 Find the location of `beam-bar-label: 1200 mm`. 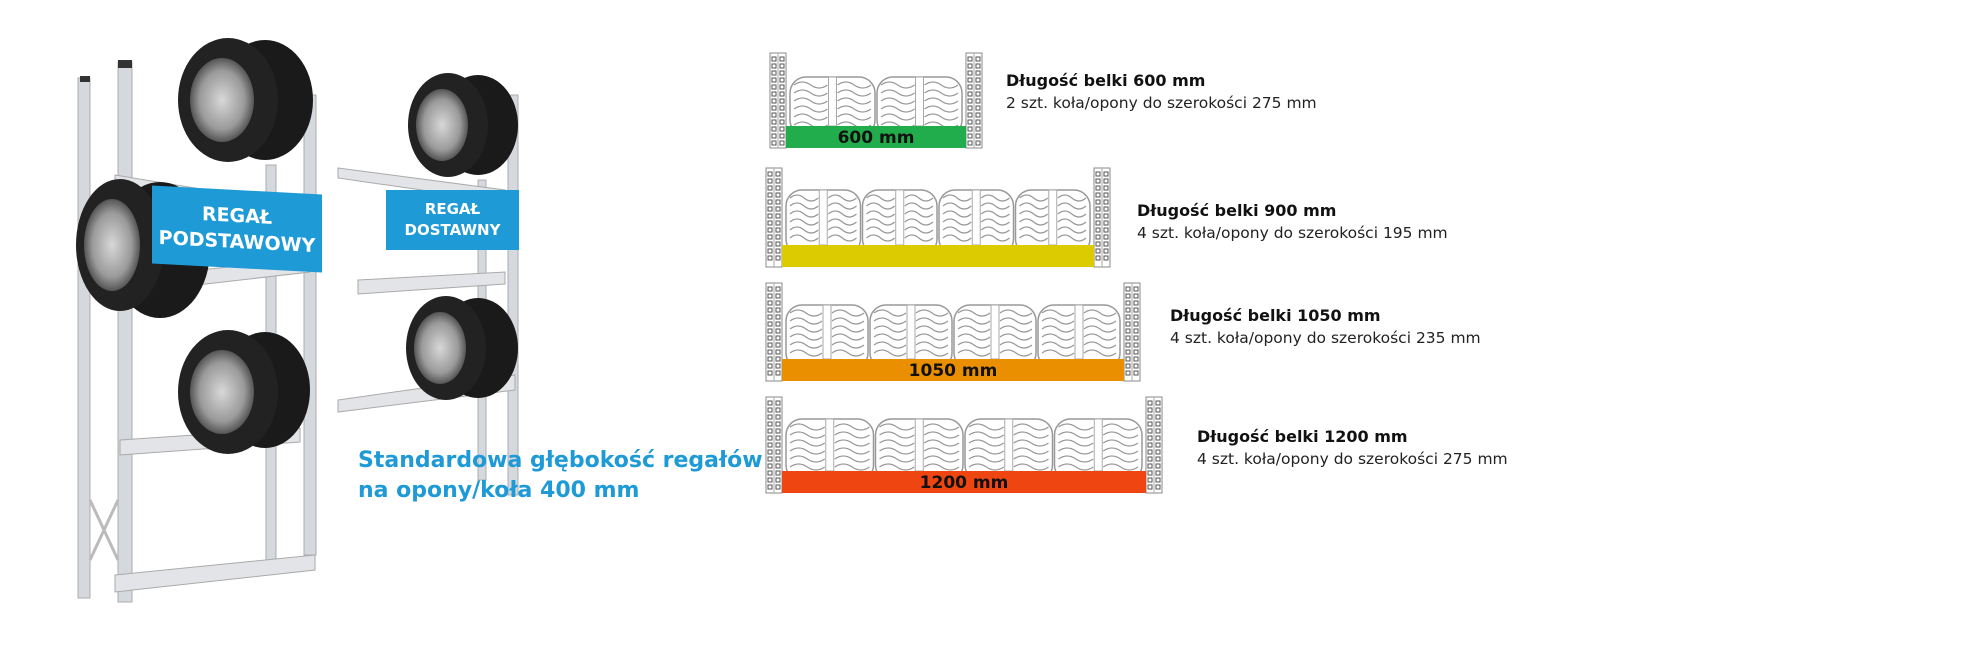

beam-bar-label: 1200 mm is located at coordinates (964, 483).